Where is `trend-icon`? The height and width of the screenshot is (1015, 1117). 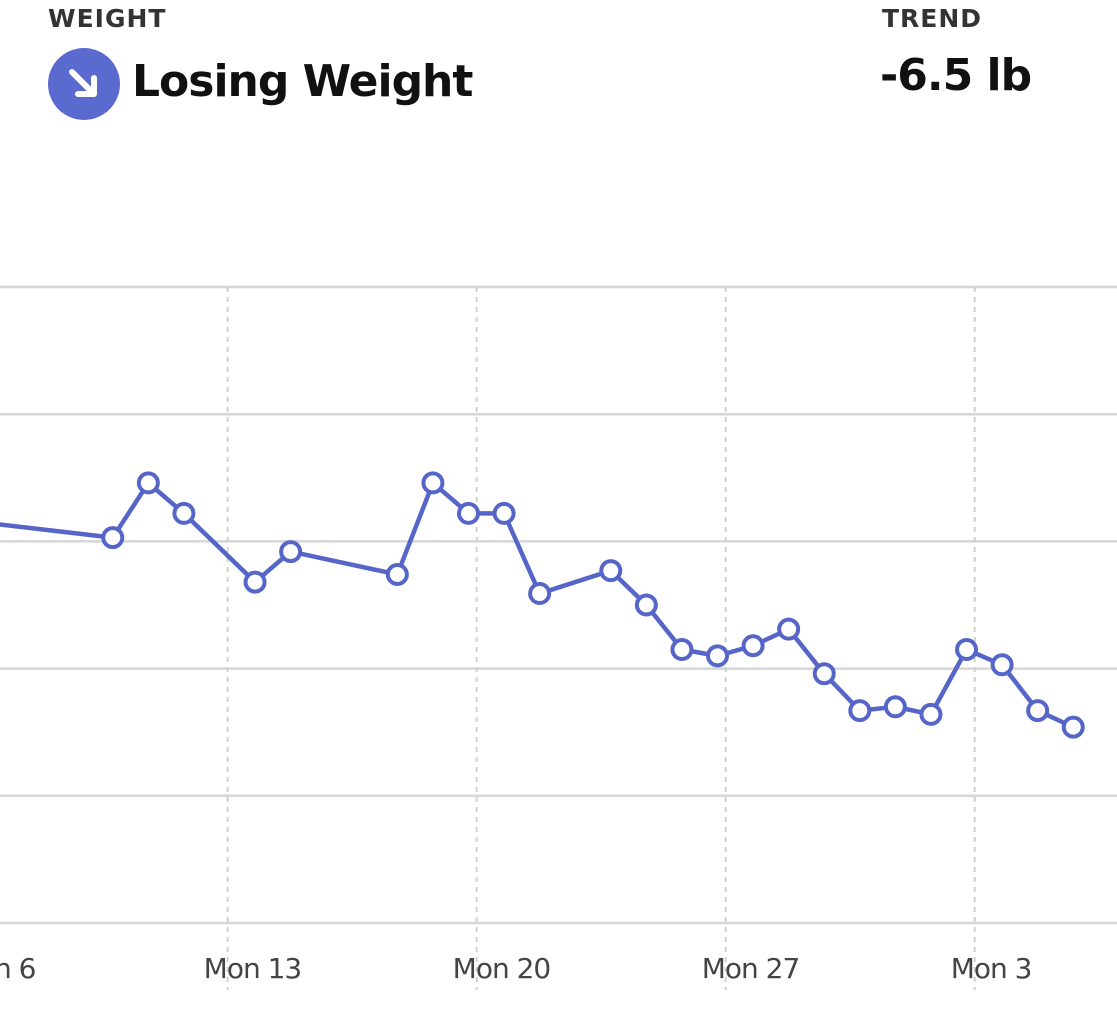
trend-icon is located at coordinates (84, 84).